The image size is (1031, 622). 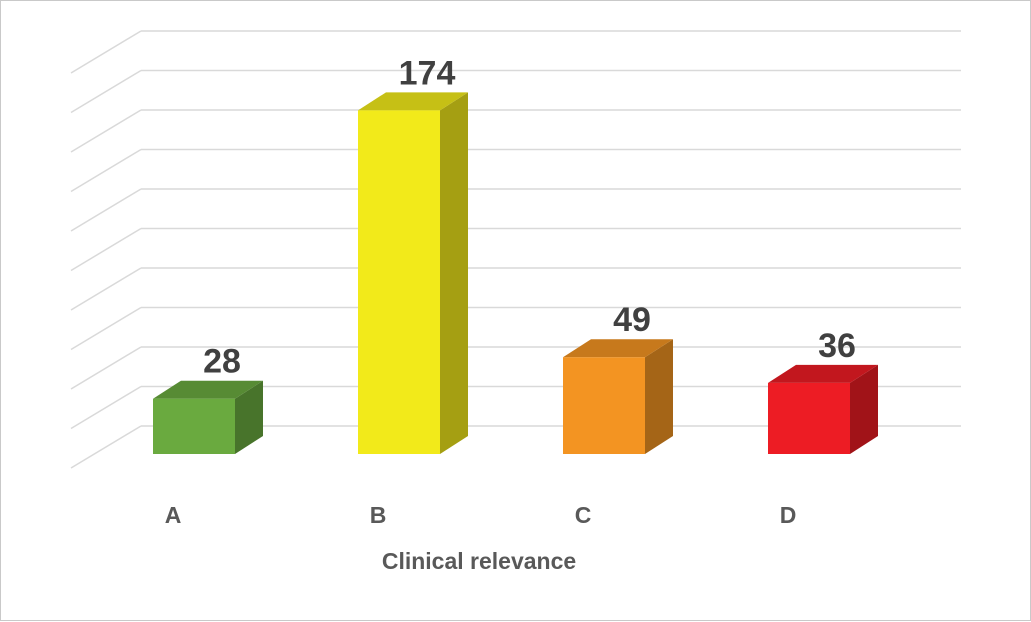 I want to click on bar-a, so click(x=208, y=417).